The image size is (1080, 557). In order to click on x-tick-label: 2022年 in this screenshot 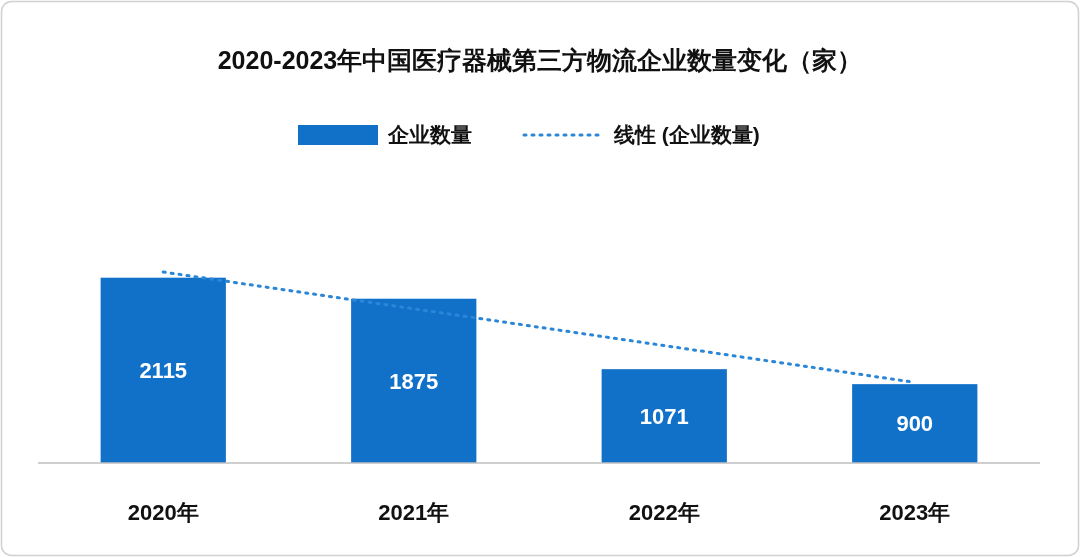, I will do `click(664, 512)`.